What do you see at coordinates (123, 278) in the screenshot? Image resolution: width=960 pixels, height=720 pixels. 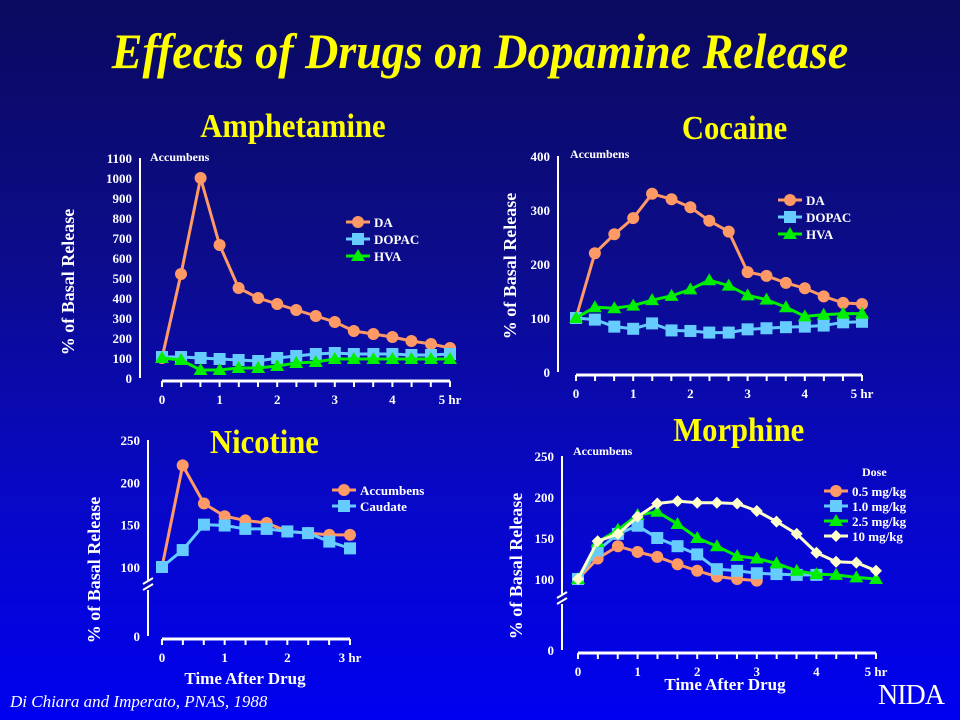 I see `y-tick-label: 500` at bounding box center [123, 278].